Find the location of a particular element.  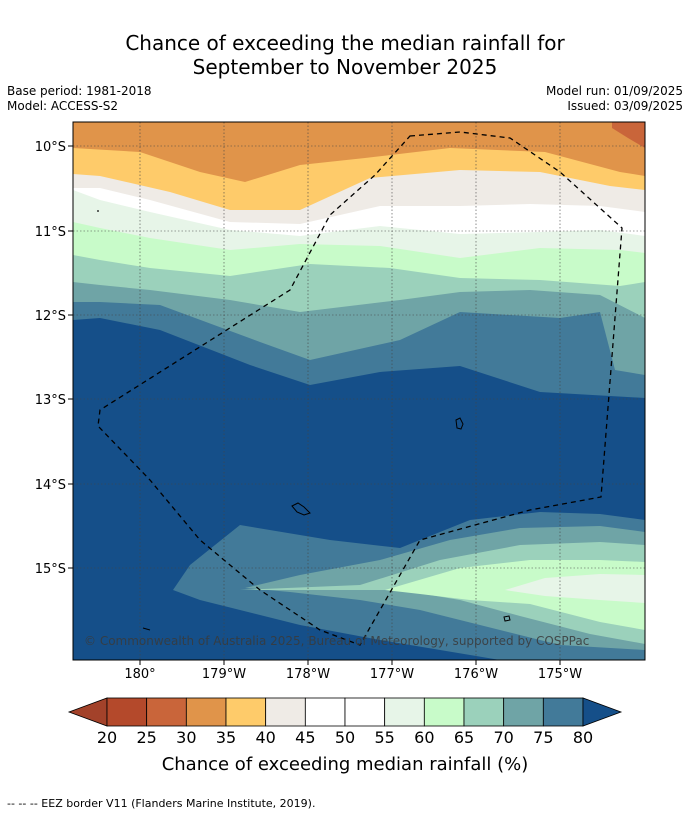

colorbar-tick-label: 65 is located at coordinates (464, 737).